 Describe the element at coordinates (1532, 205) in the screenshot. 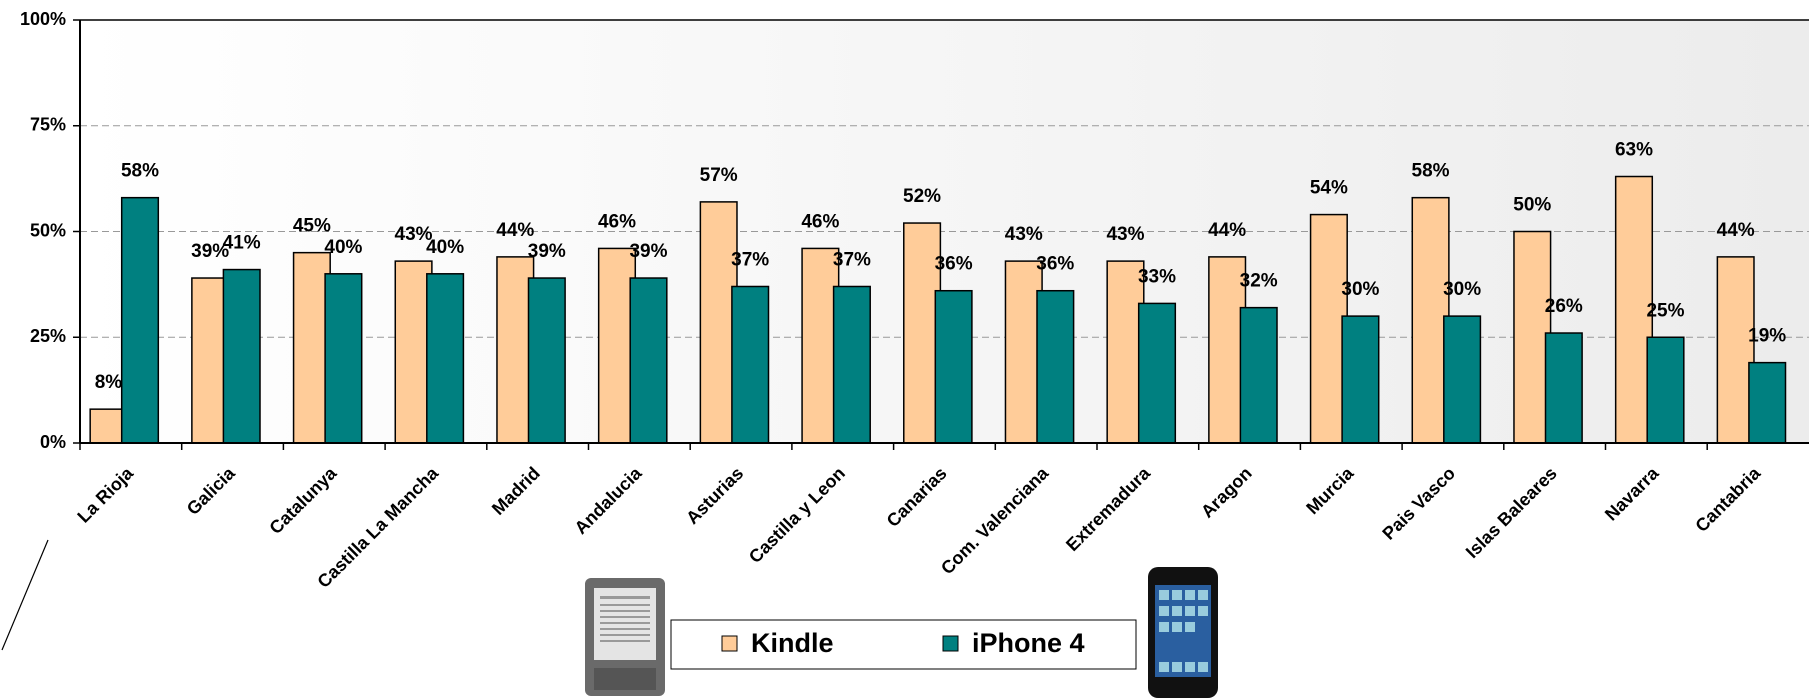

I see `data-label: 50%` at that location.